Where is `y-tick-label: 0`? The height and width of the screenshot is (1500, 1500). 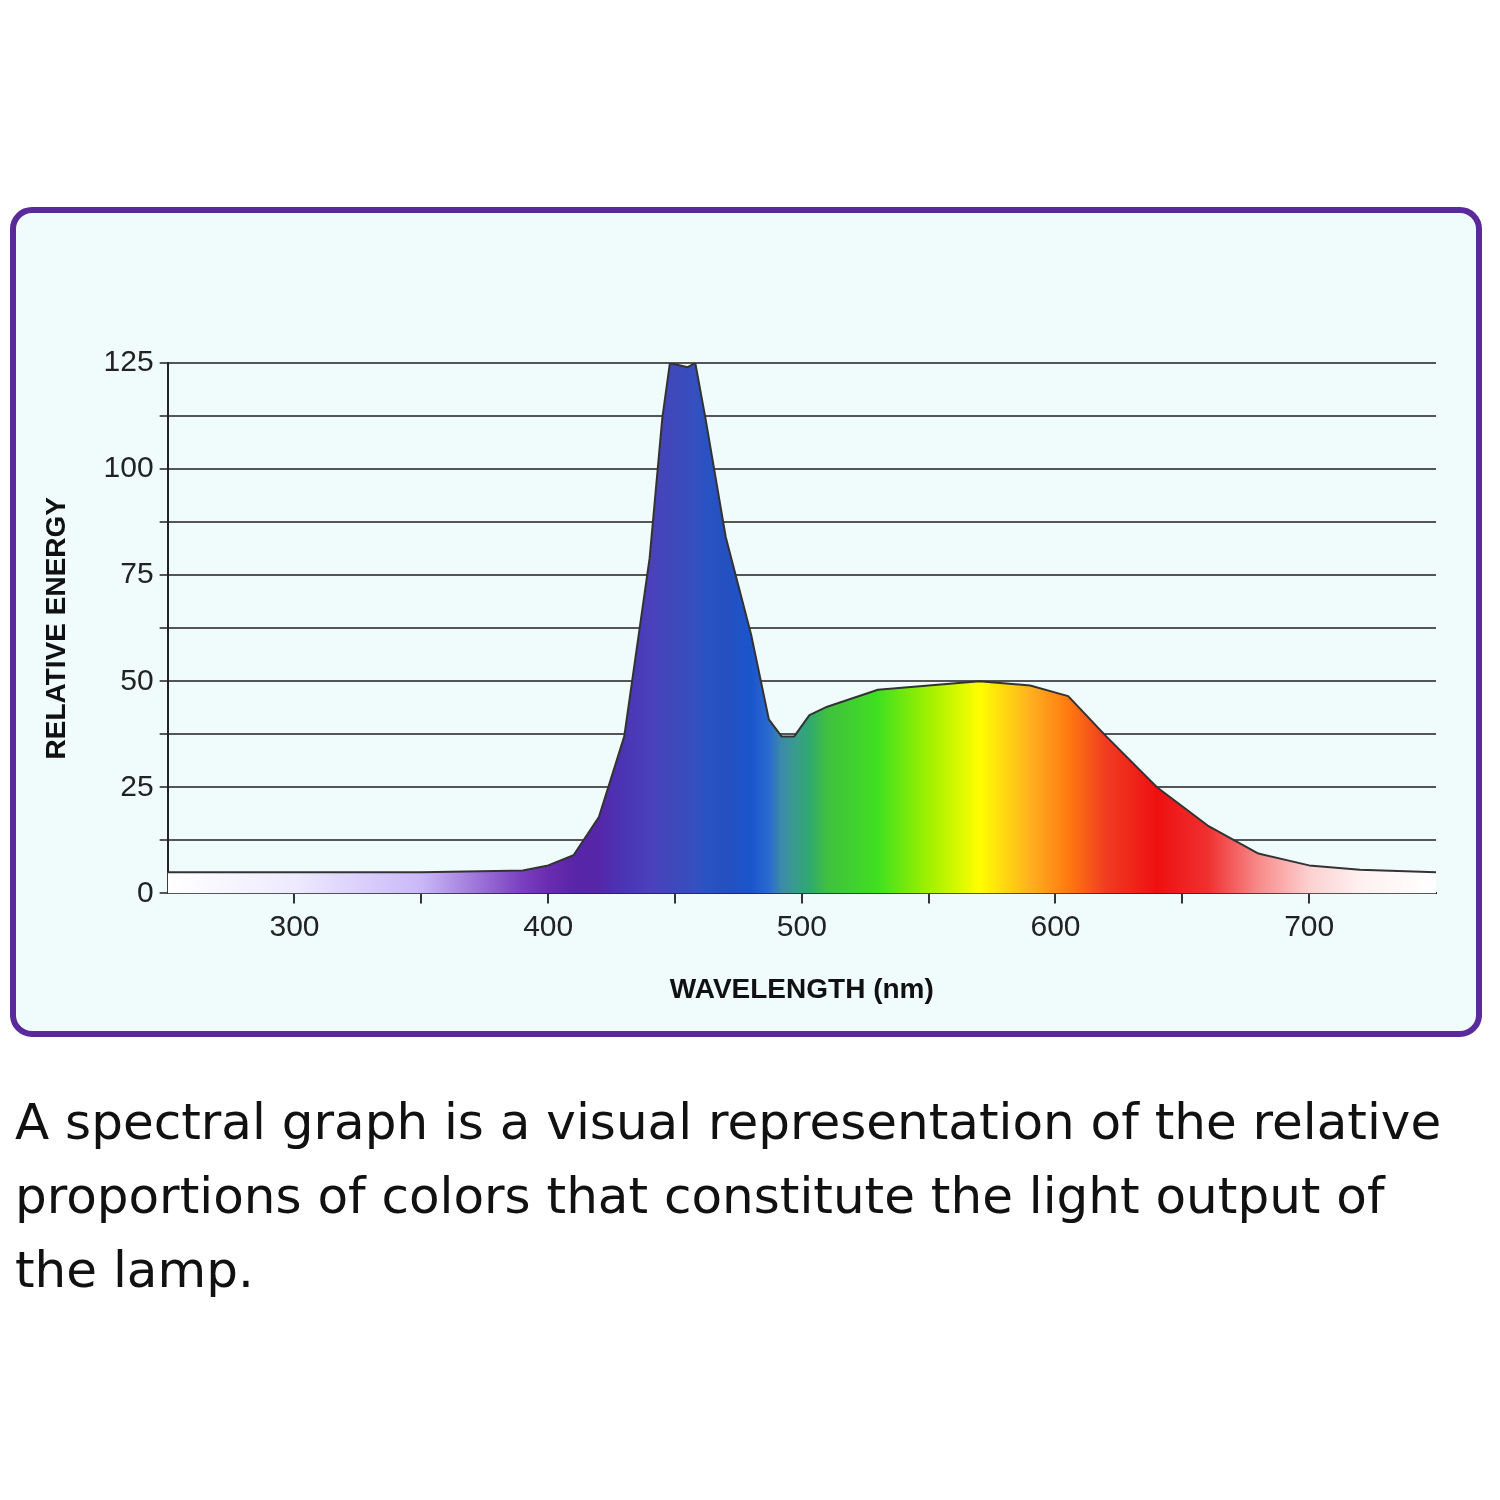
y-tick-label: 0 is located at coordinates (145, 891).